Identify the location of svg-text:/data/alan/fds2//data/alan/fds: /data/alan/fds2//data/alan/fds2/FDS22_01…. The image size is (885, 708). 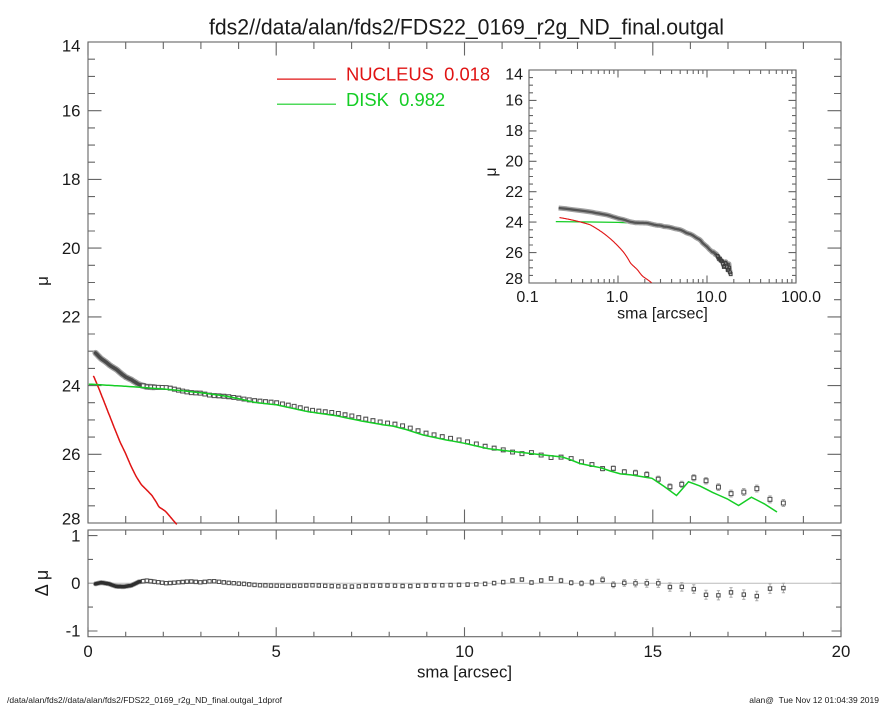
(145, 700).